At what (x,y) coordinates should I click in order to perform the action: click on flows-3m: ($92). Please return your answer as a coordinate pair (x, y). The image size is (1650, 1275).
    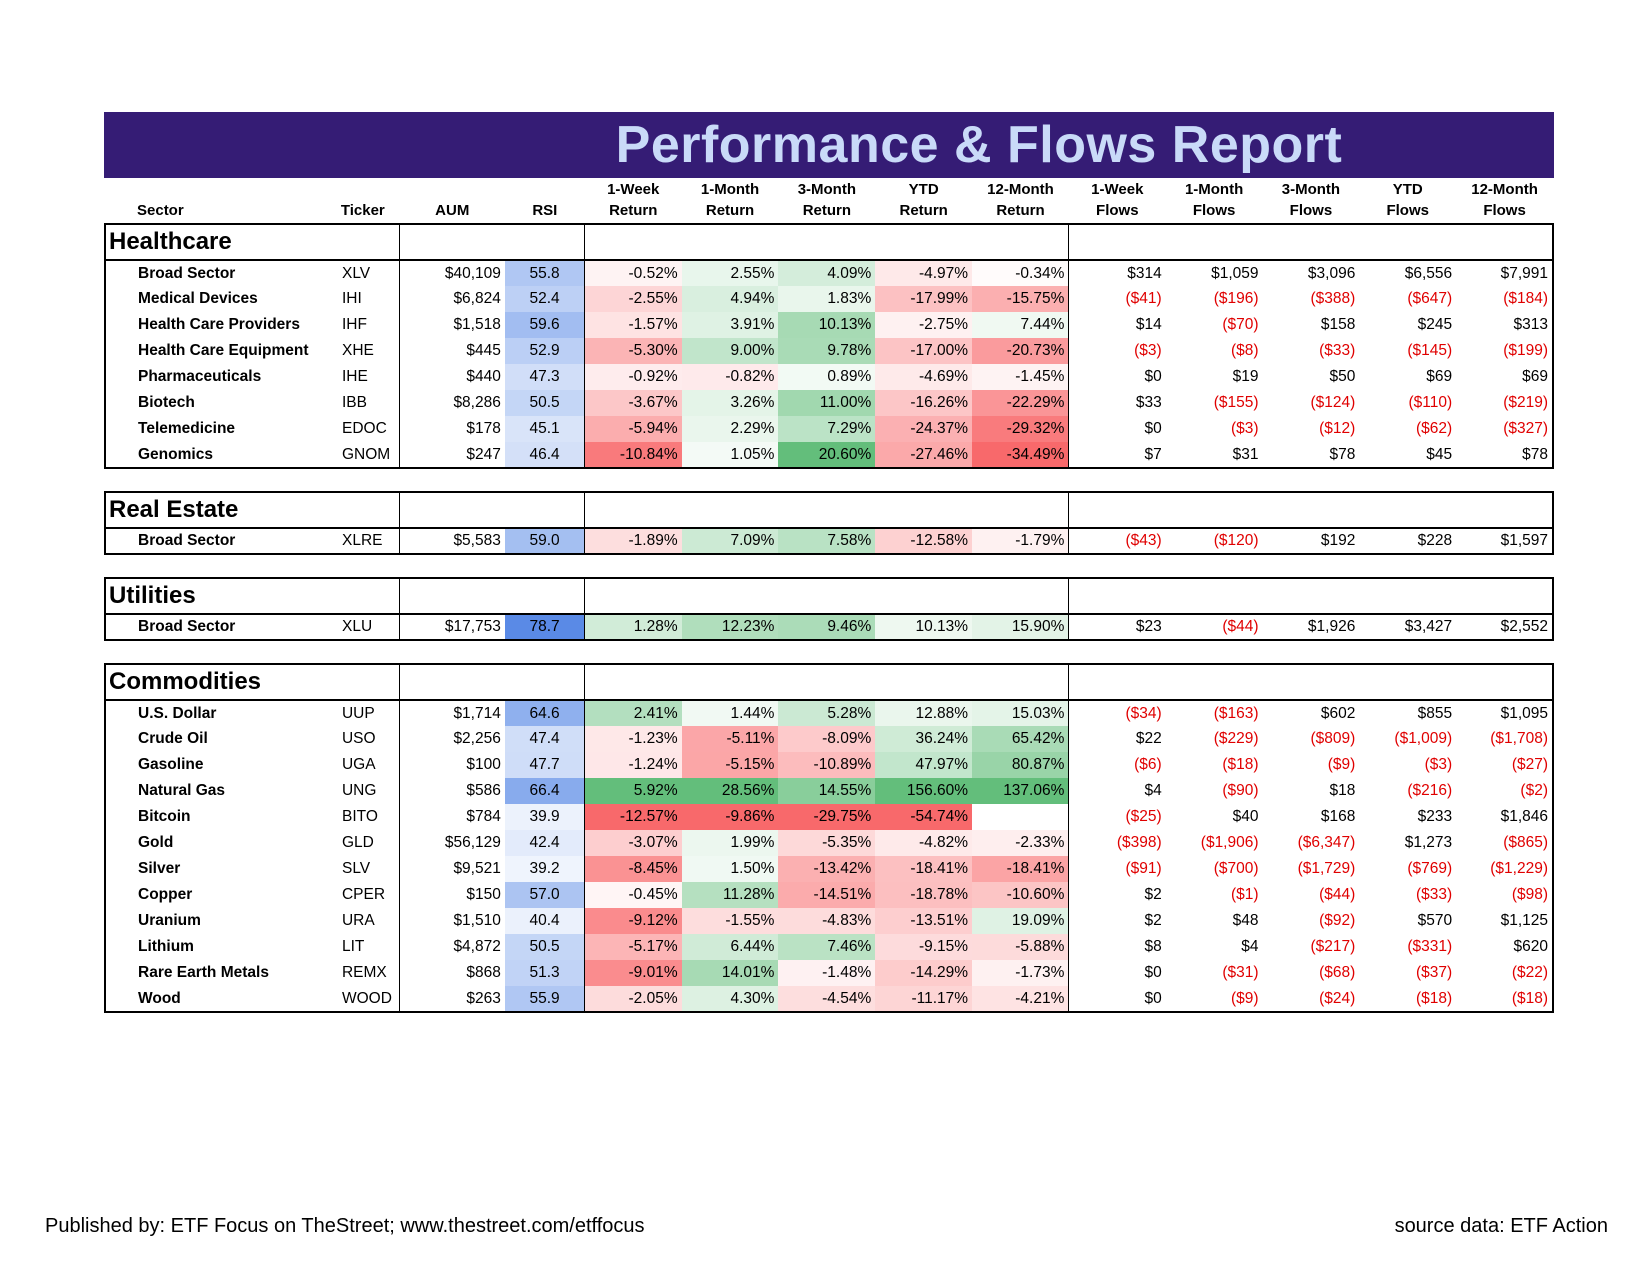
    Looking at the image, I should click on (1337, 920).